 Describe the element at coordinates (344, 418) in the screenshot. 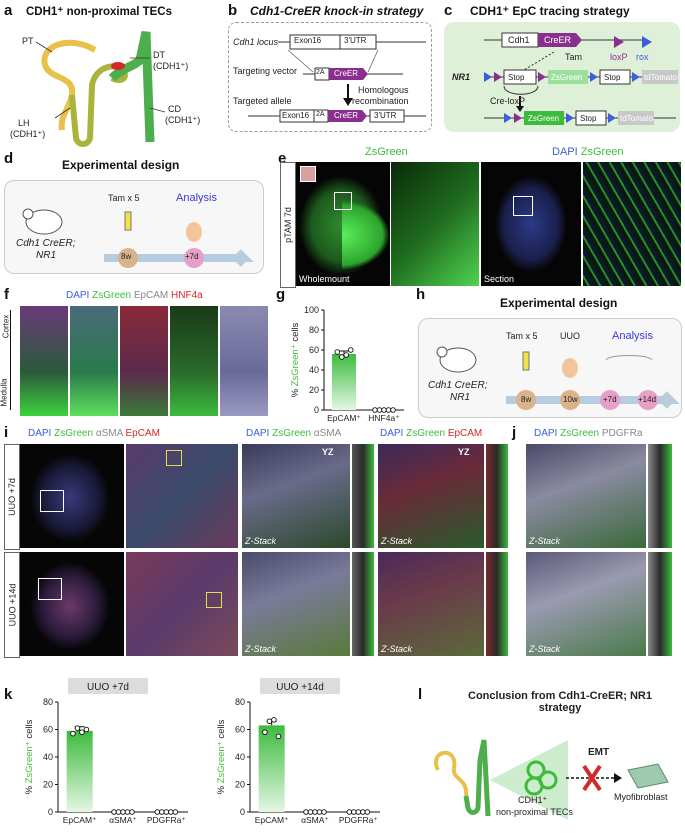

I see `chart-g-xtick-label-0: EpCAM⁺` at that location.